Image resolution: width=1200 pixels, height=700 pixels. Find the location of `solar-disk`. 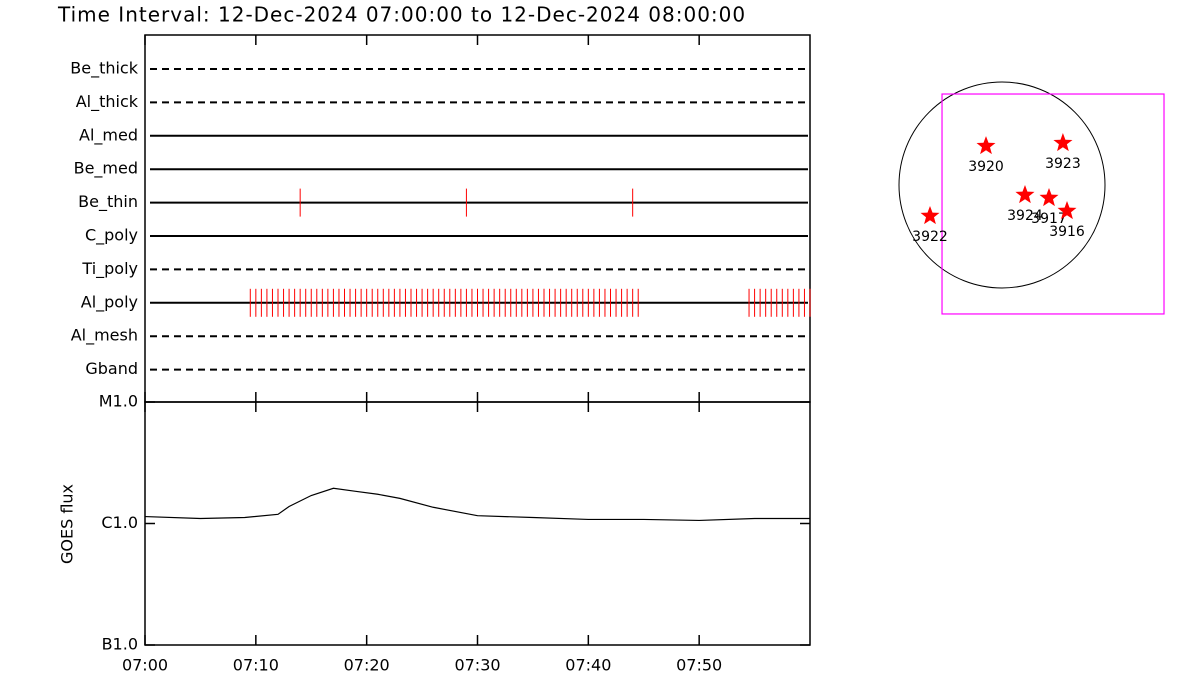

solar-disk is located at coordinates (1002, 185).